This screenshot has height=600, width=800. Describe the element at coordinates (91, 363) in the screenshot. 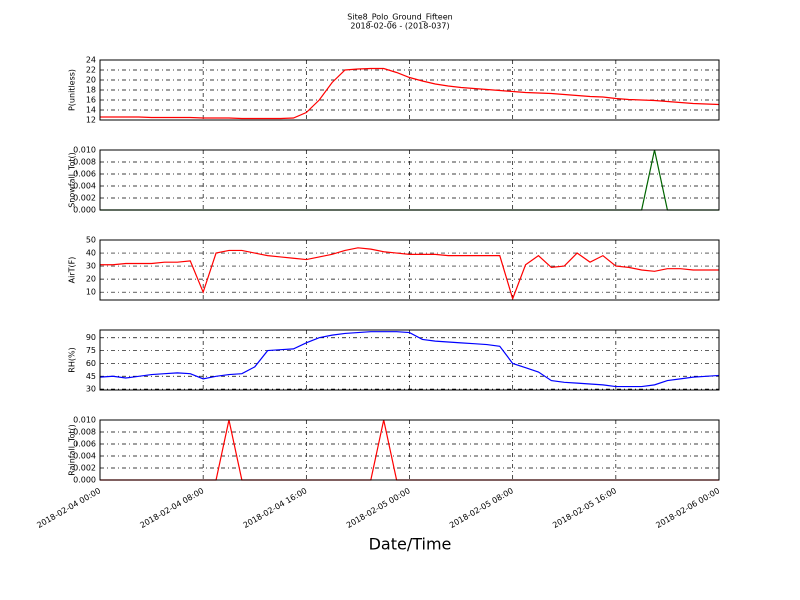

I see `y-tick-label: 60` at that location.